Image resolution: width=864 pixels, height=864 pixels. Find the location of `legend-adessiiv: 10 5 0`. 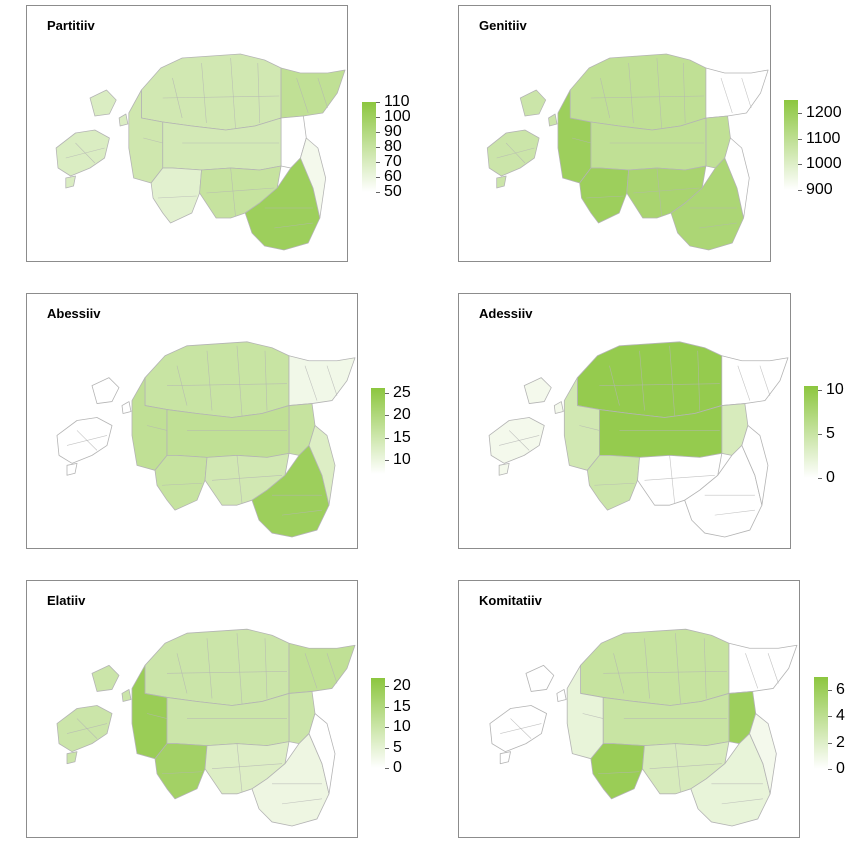

legend-adessiiv: 10 5 0 is located at coordinates (829, 434).